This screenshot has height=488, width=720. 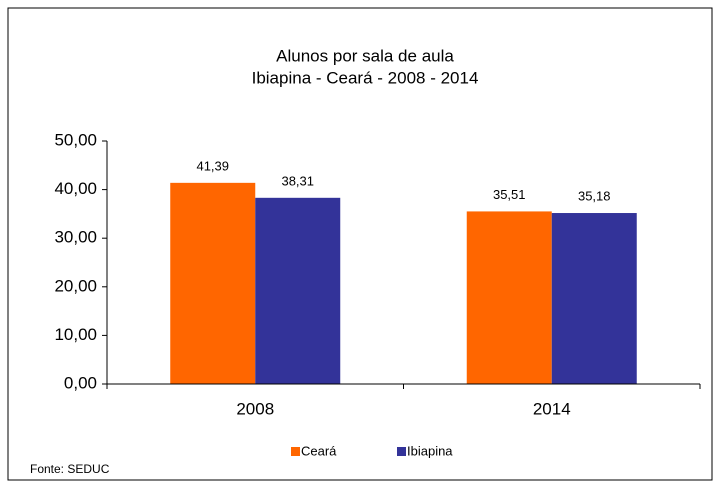 What do you see at coordinates (75, 139) in the screenshot?
I see `y-tick-label: 50,00` at bounding box center [75, 139].